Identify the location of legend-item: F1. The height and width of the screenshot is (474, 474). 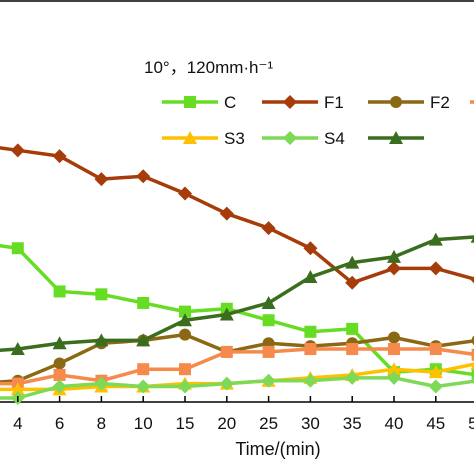
(303, 102).